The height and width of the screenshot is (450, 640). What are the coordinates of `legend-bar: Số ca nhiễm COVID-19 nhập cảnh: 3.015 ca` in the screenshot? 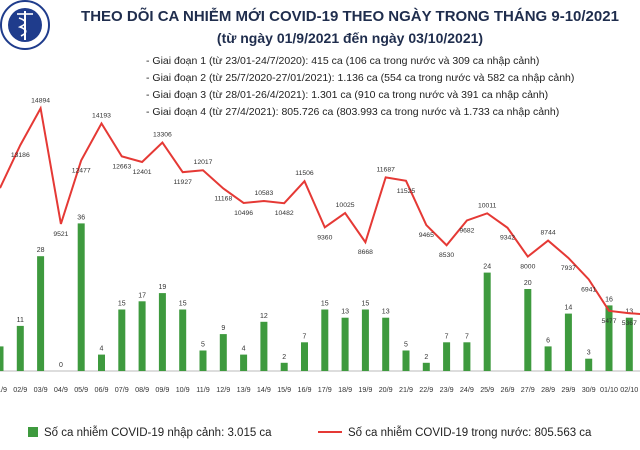 It's located at (150, 433).